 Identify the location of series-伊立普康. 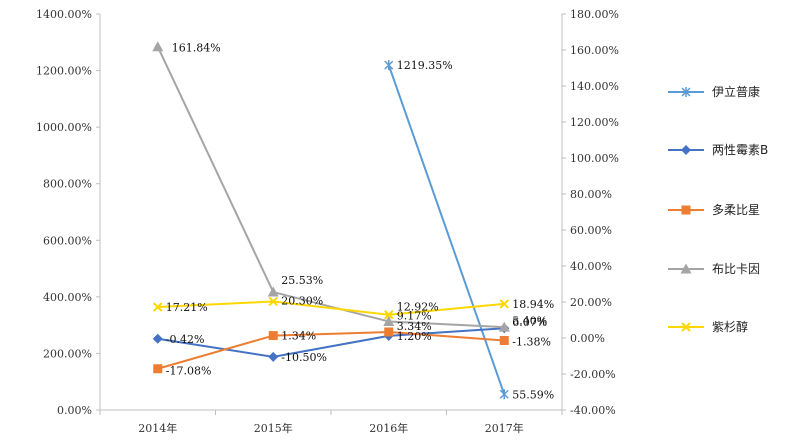
(446, 230).